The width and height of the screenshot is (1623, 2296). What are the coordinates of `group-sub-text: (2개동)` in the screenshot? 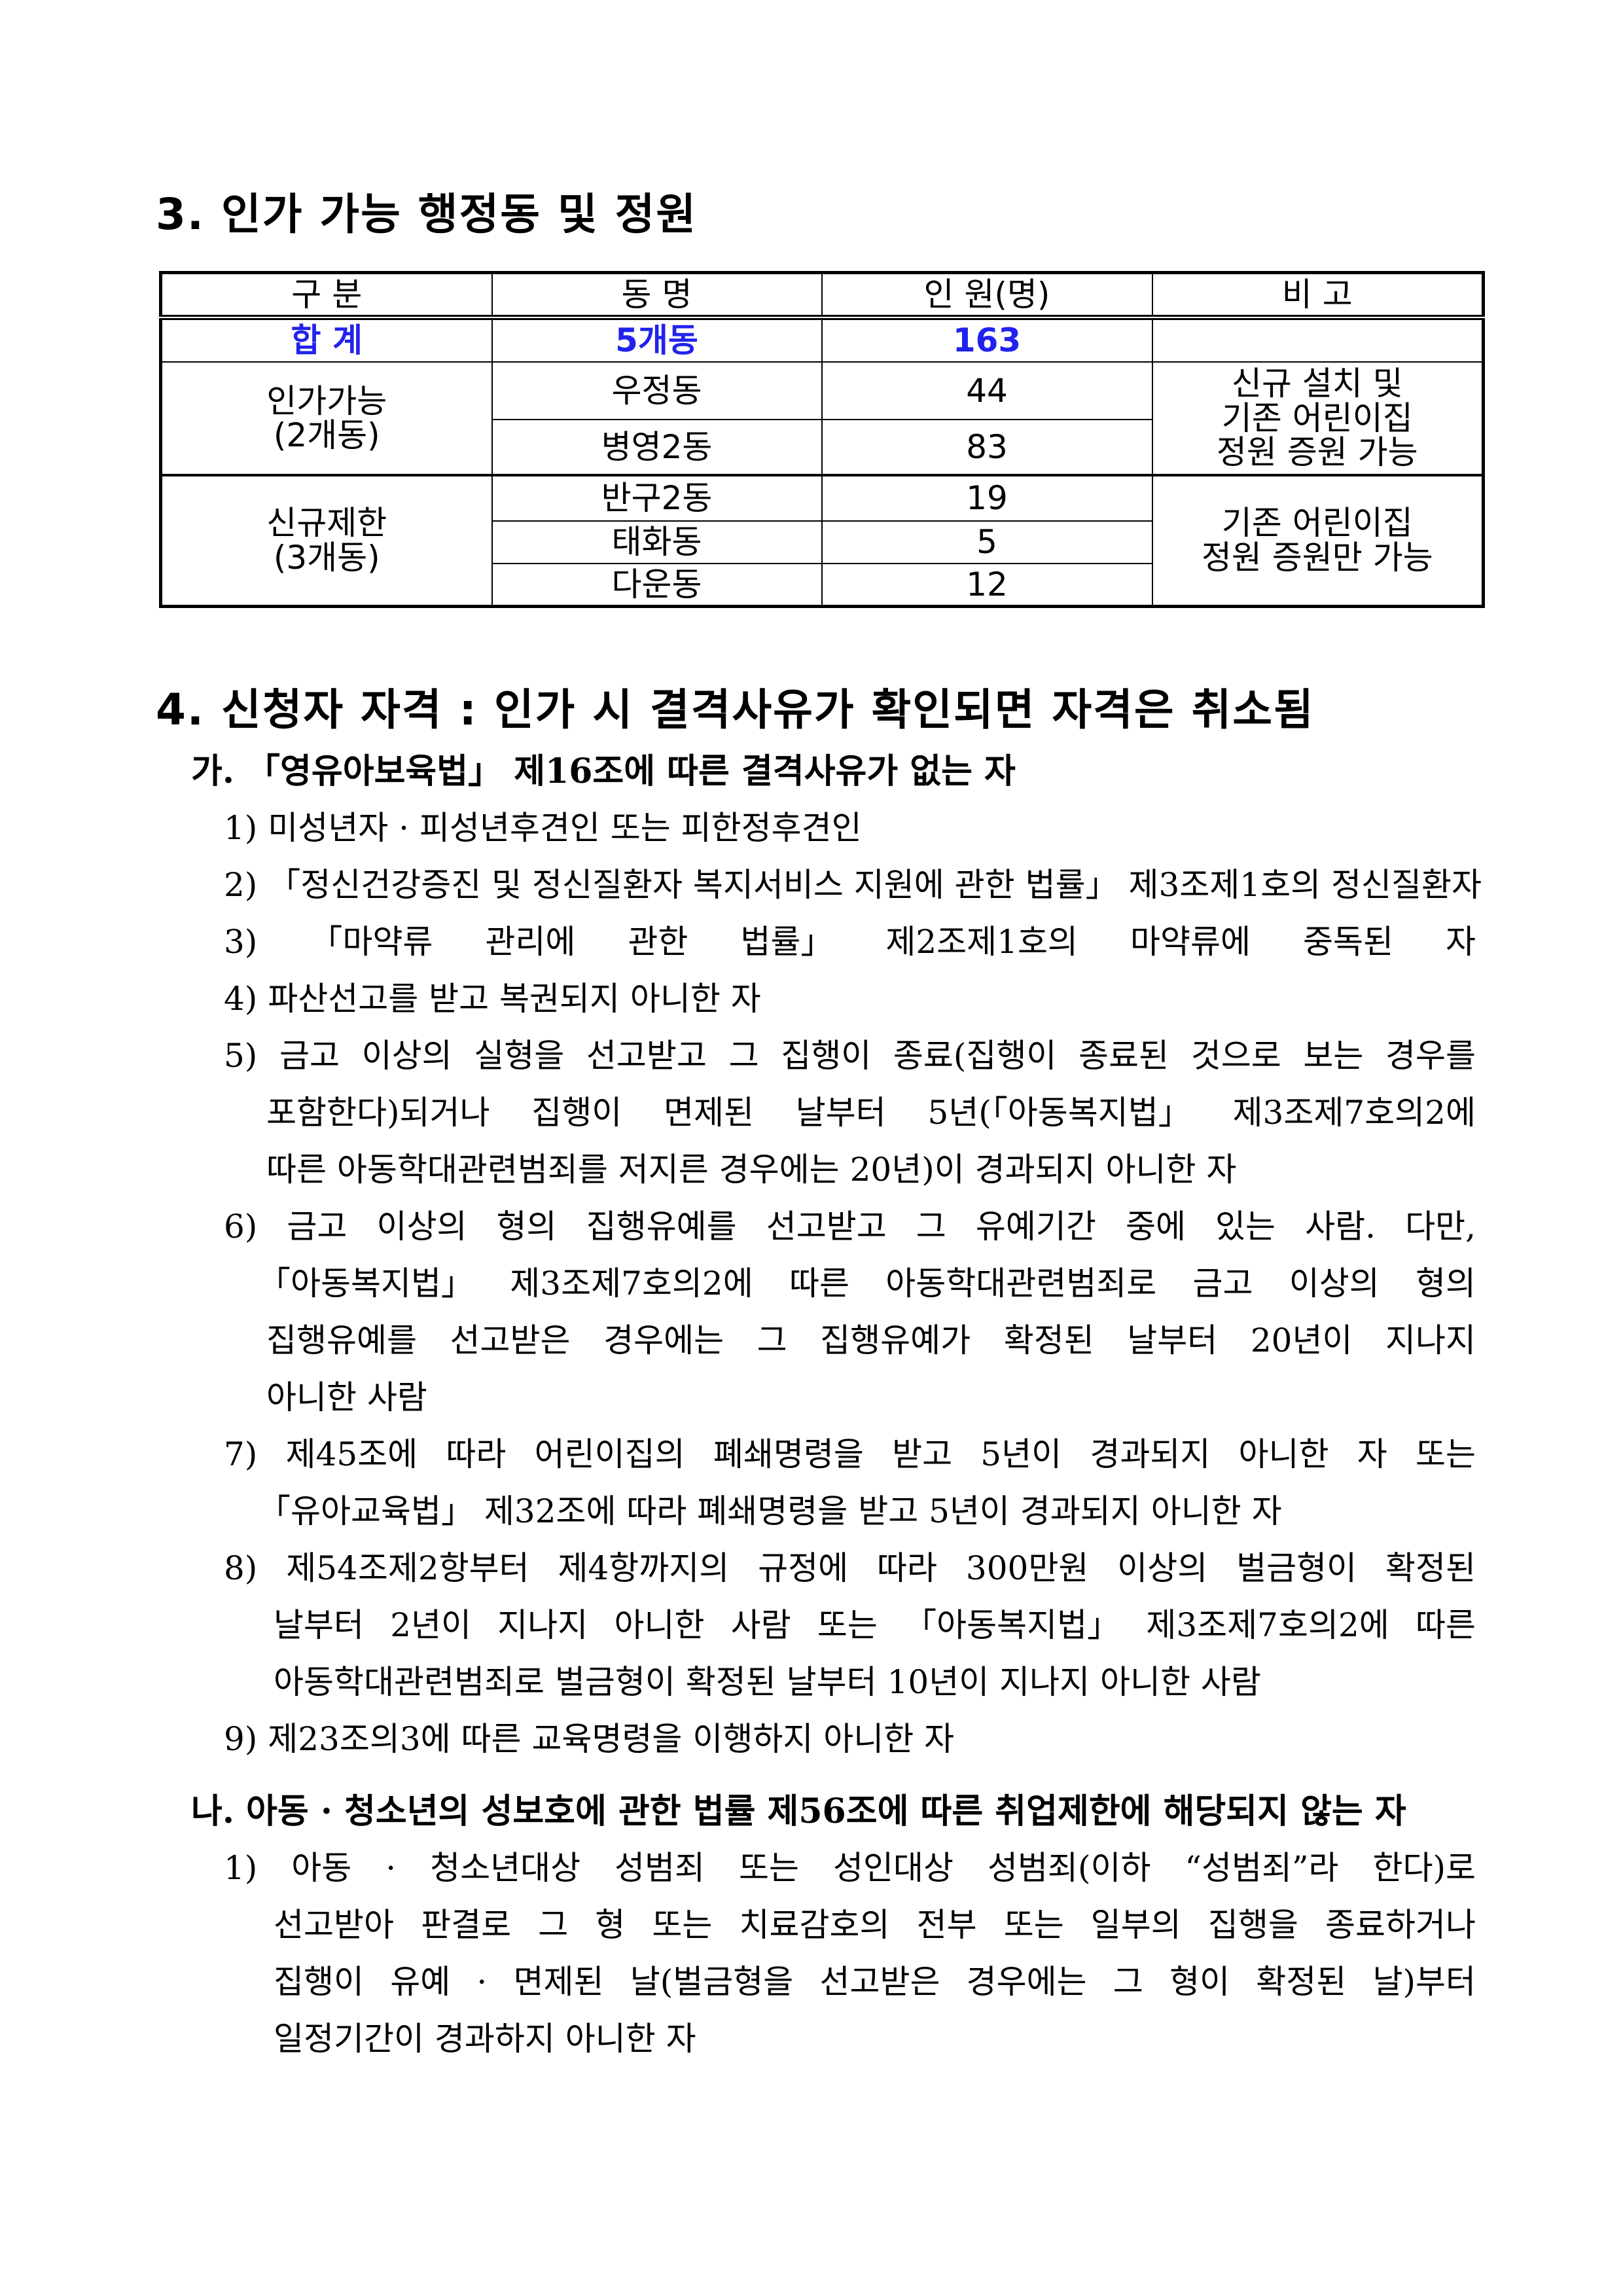 It's located at (326, 435).